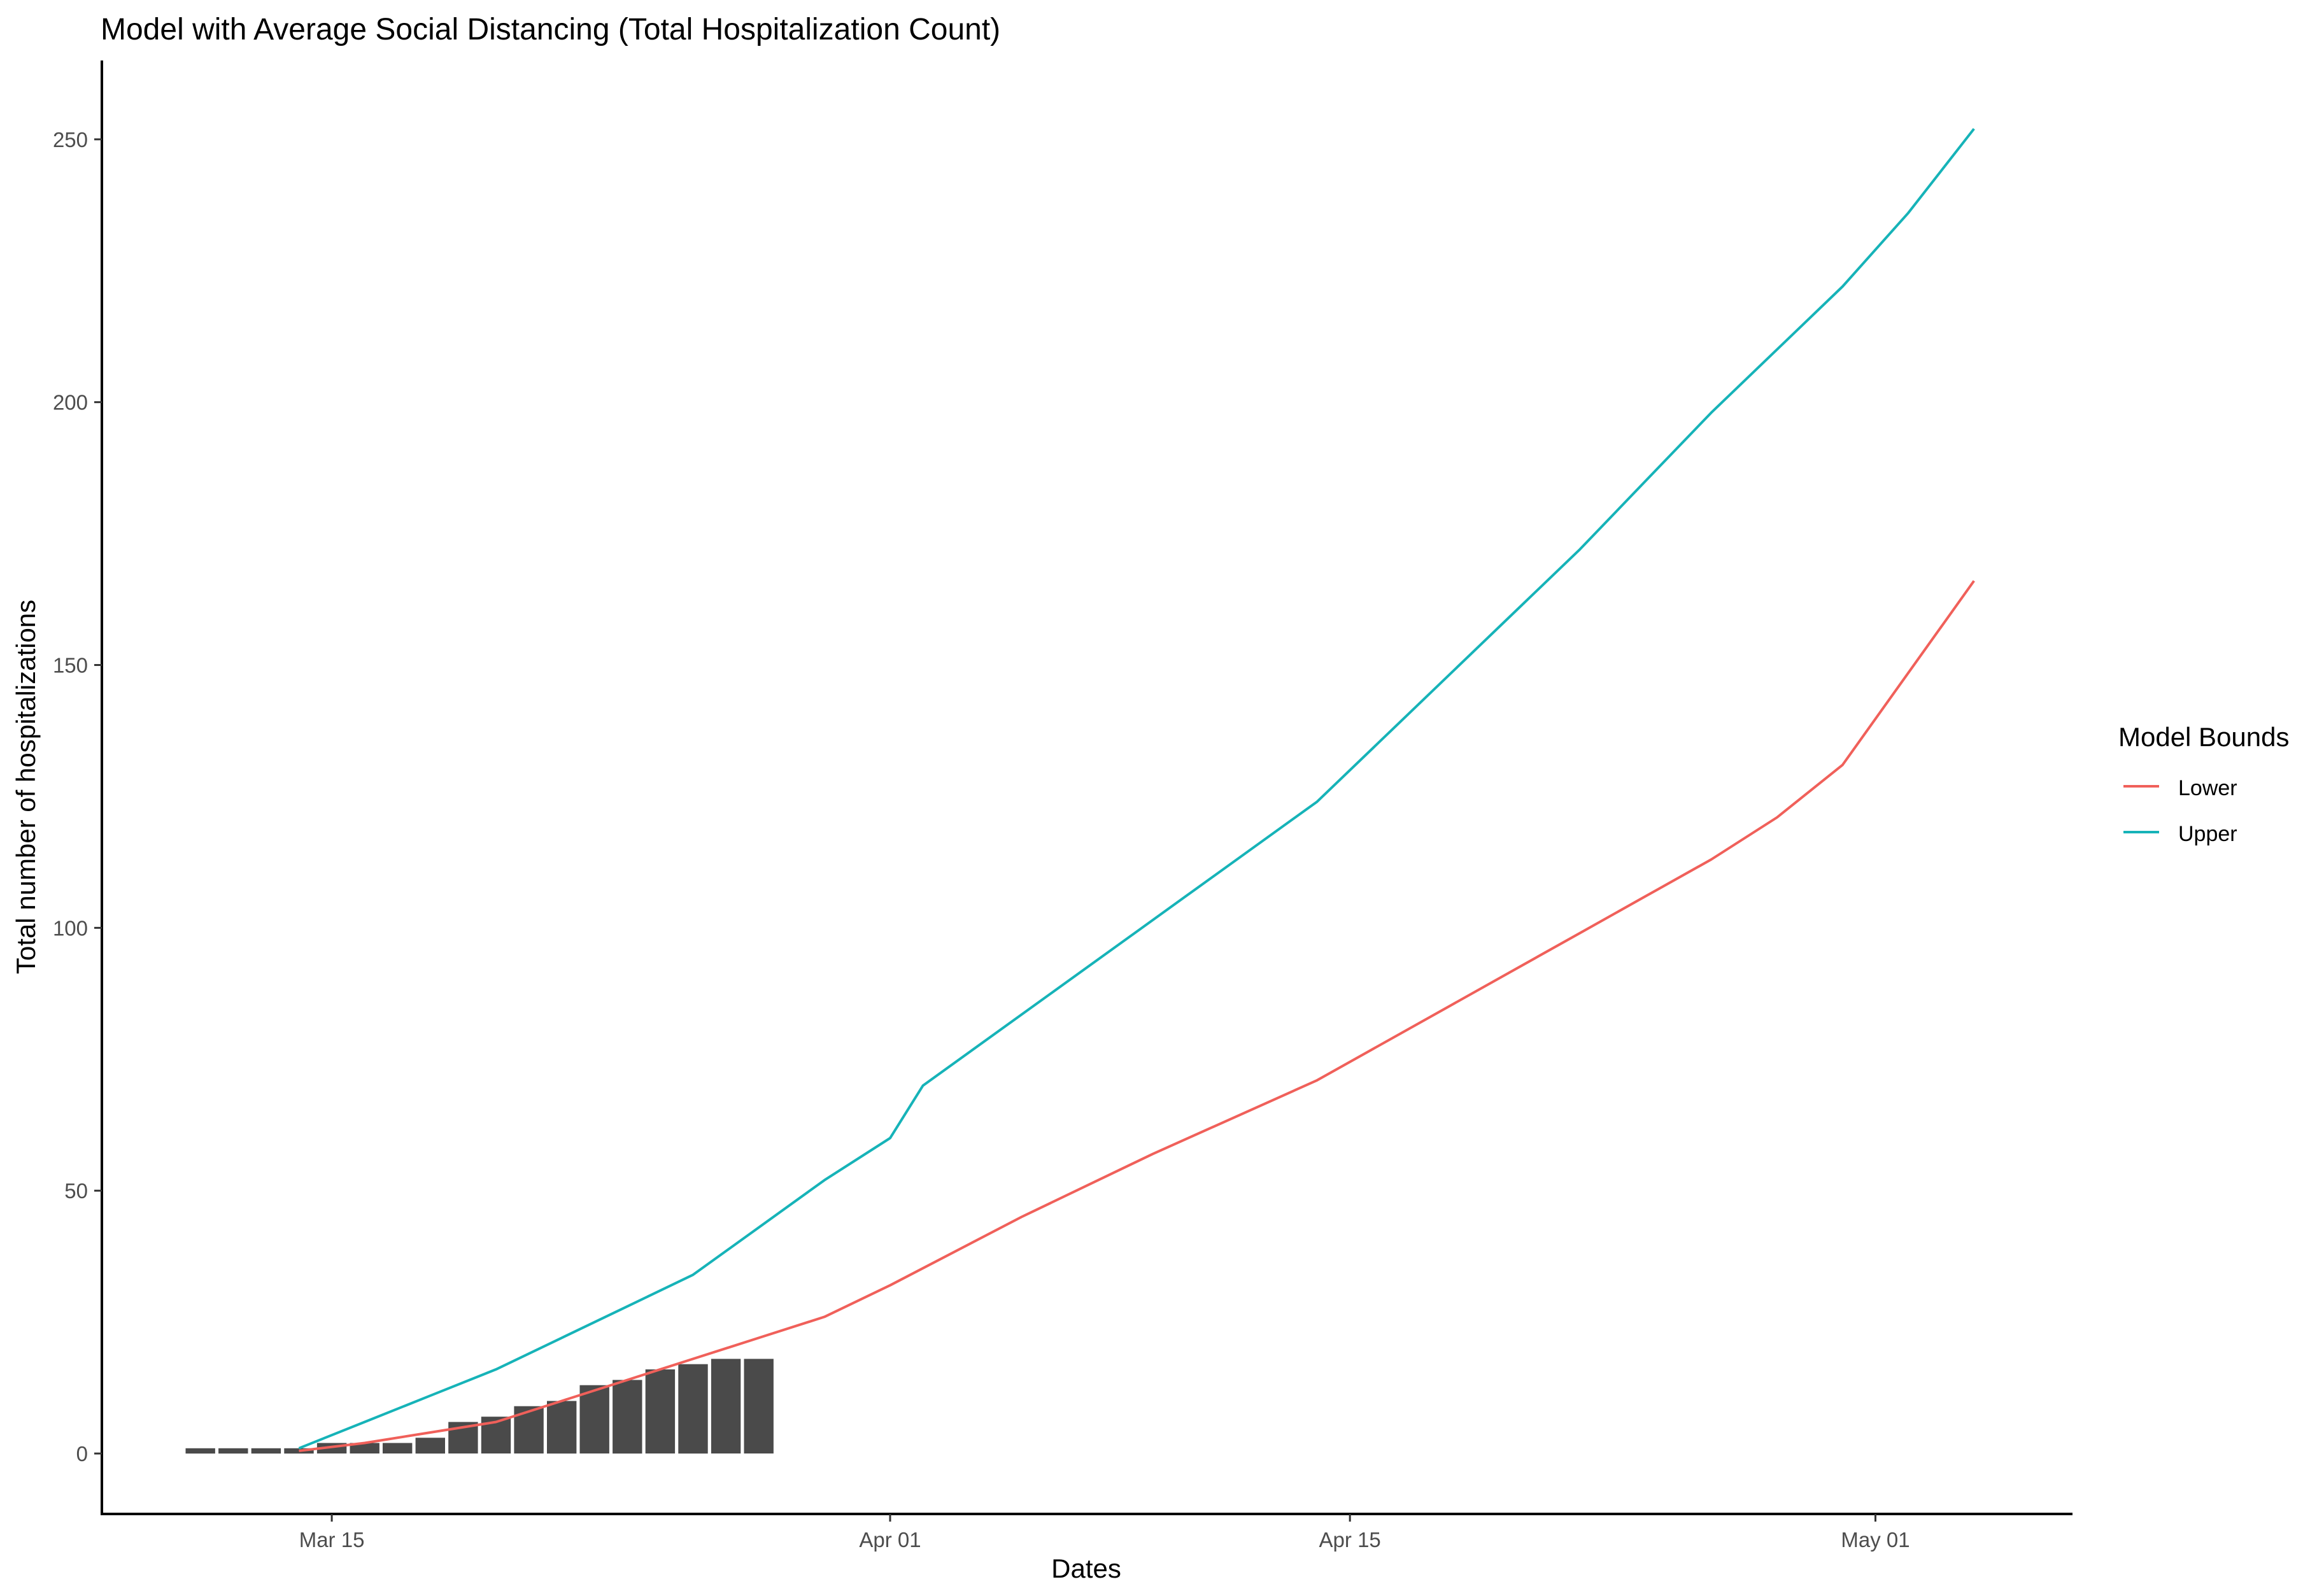  Describe the element at coordinates (77, 797) in the screenshot. I see `y-ticks: 0 50 100 150 200 250` at that location.